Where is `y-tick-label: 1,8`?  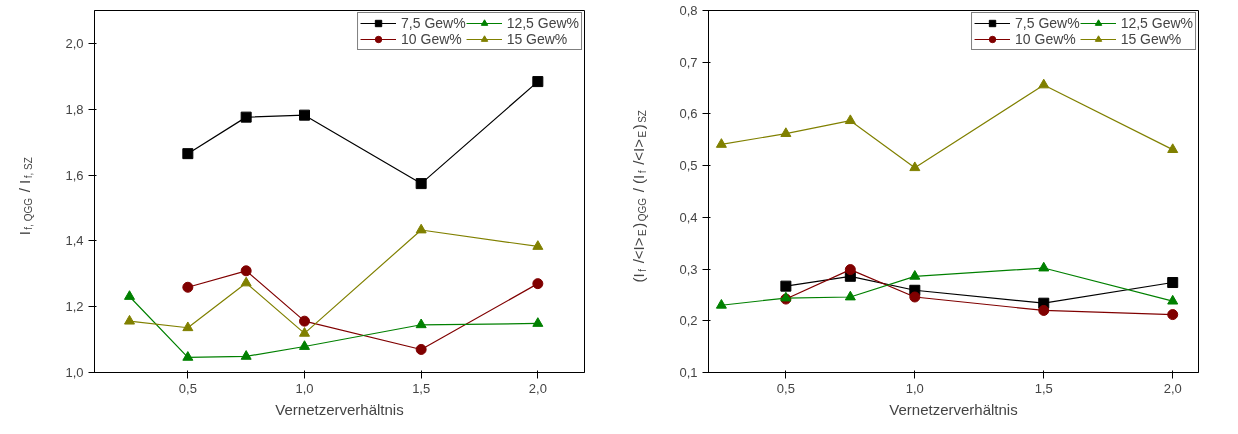
y-tick-label: 1,8 is located at coordinates (74, 109).